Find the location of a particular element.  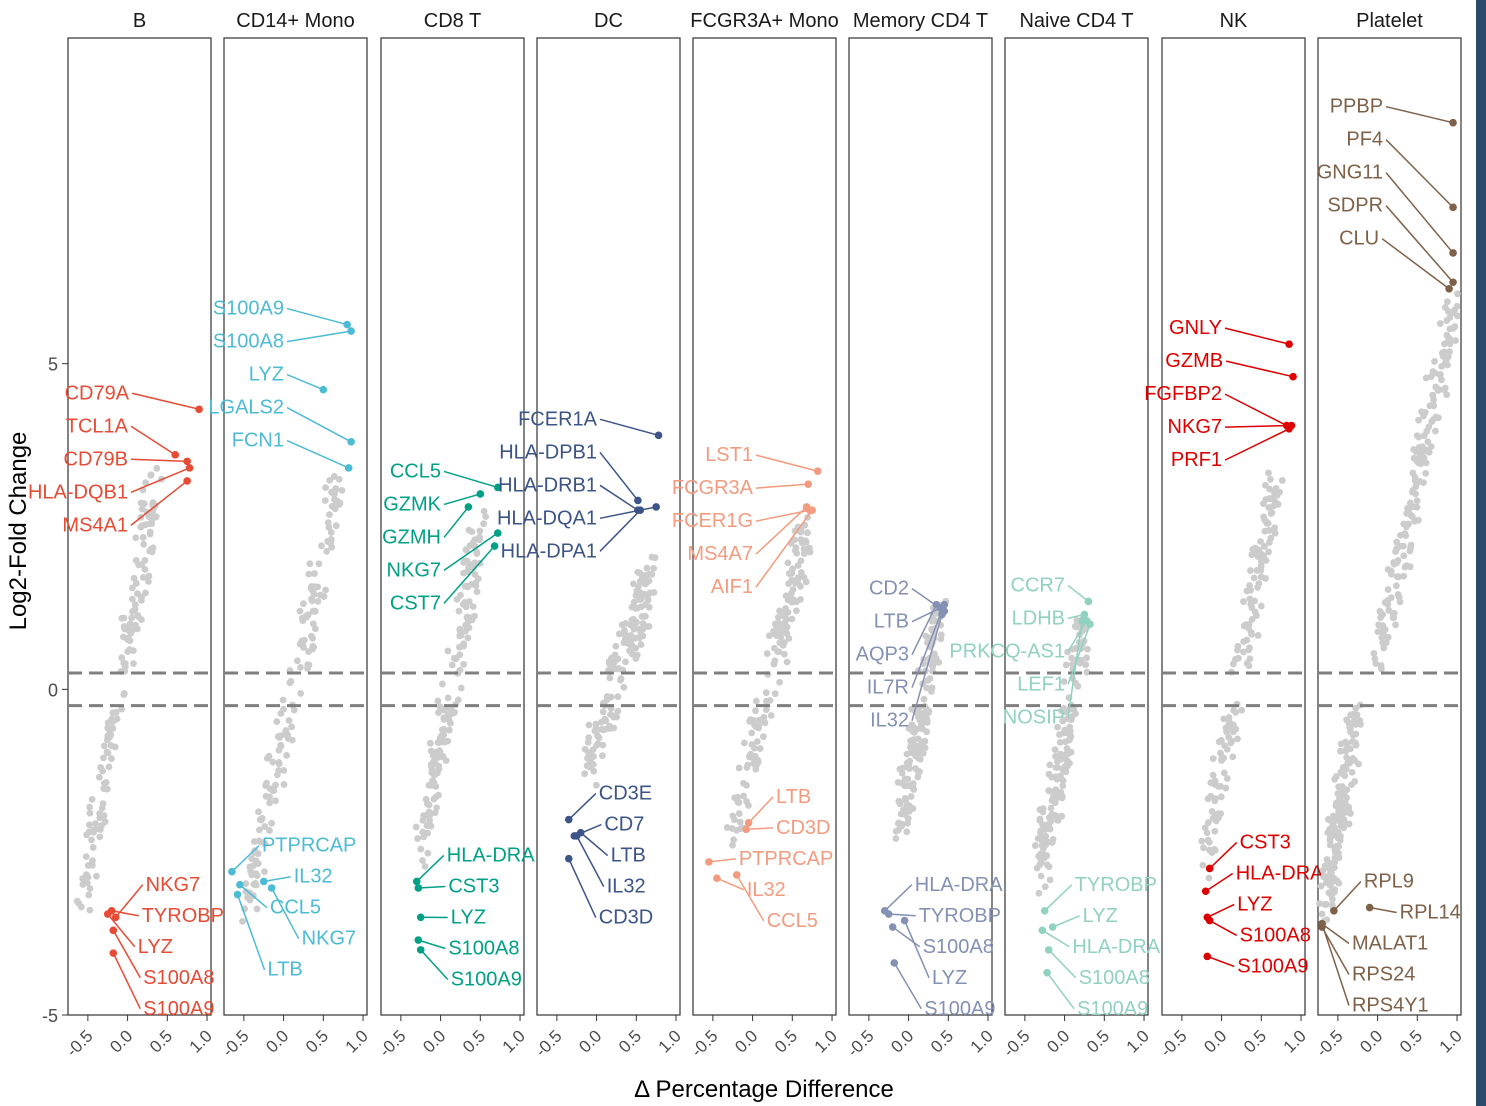

background-points is located at coordinates (1340, 813).